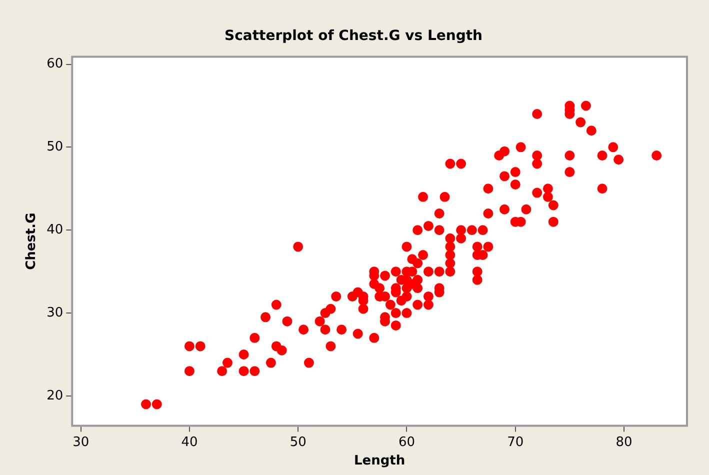  Describe the element at coordinates (189, 442) in the screenshot. I see `x-tick-label: 40` at that location.